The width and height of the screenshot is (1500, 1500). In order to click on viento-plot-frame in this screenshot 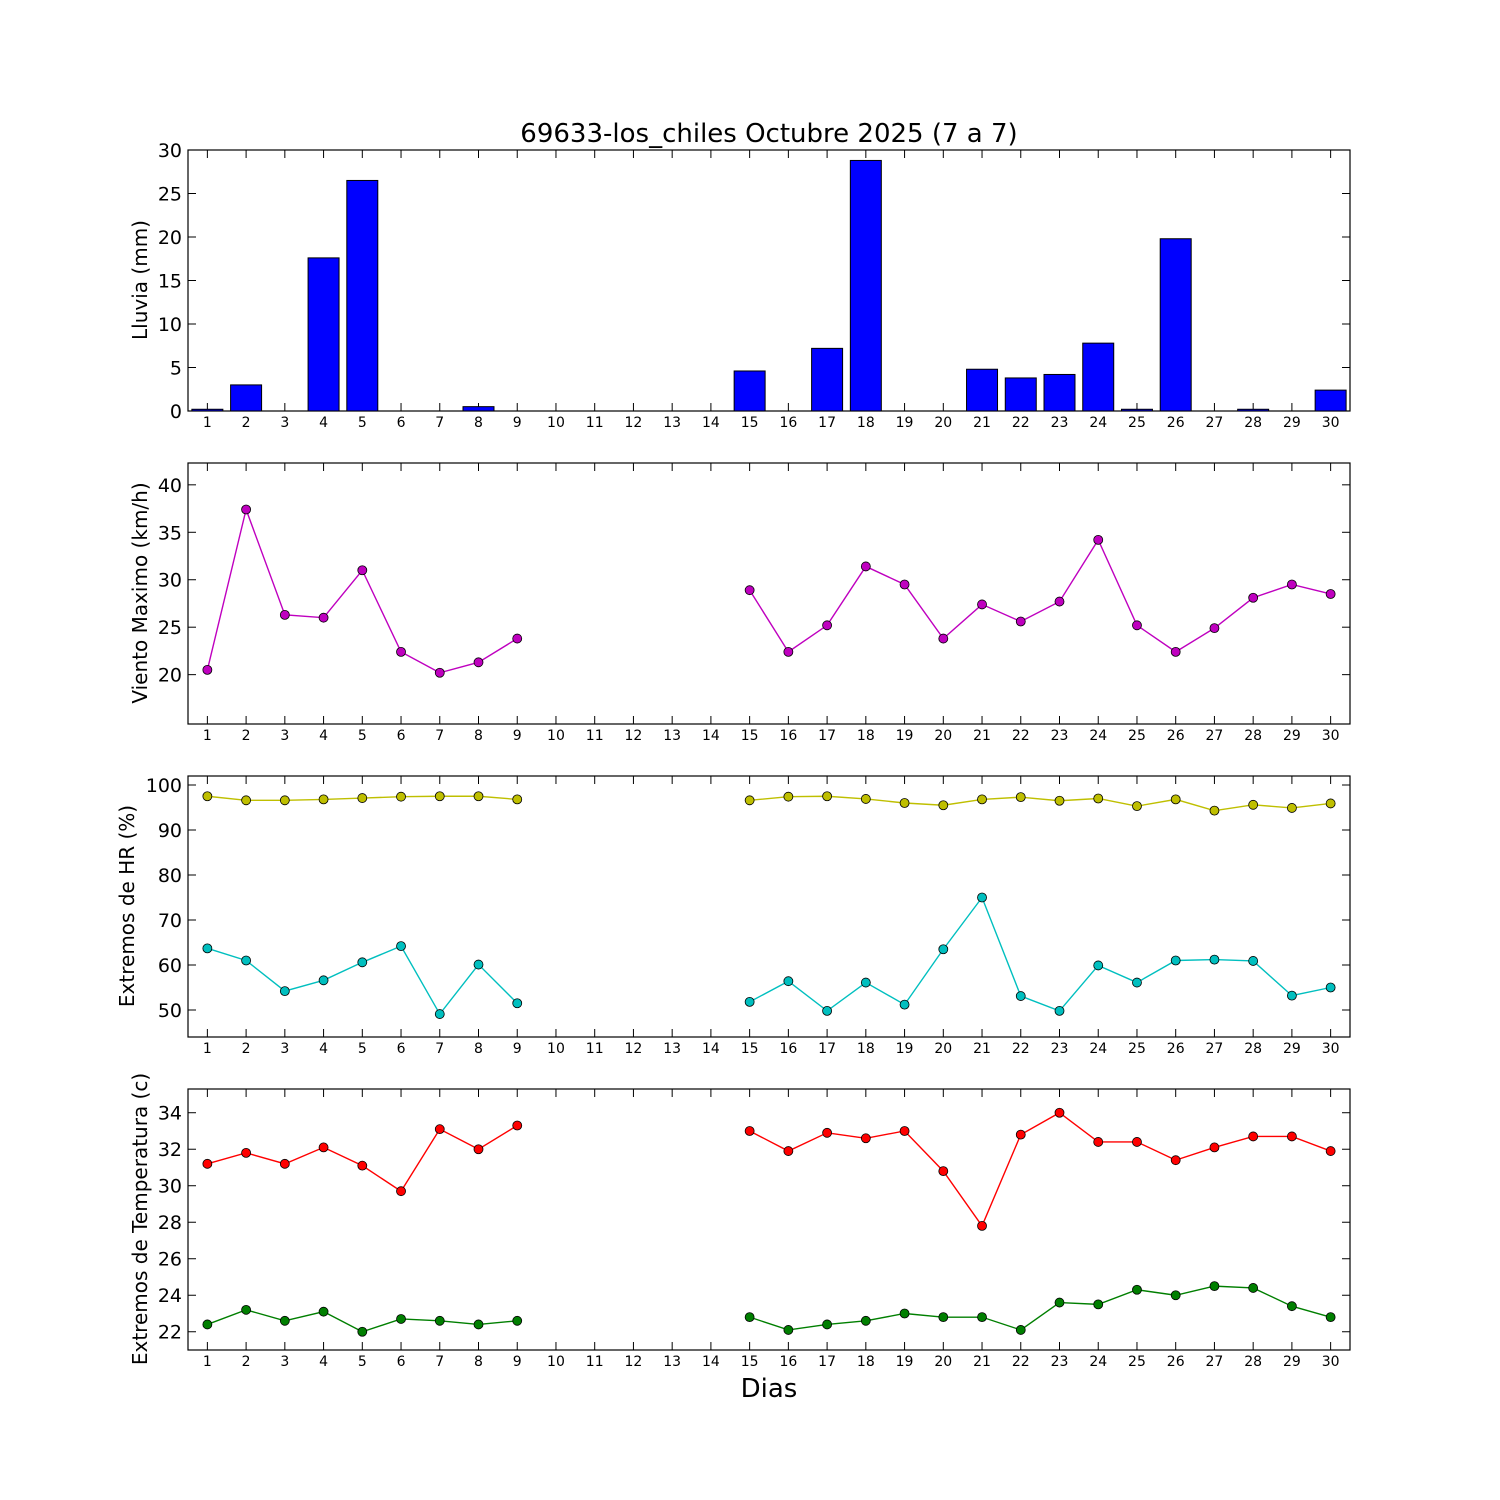, I will do `click(769, 593)`.